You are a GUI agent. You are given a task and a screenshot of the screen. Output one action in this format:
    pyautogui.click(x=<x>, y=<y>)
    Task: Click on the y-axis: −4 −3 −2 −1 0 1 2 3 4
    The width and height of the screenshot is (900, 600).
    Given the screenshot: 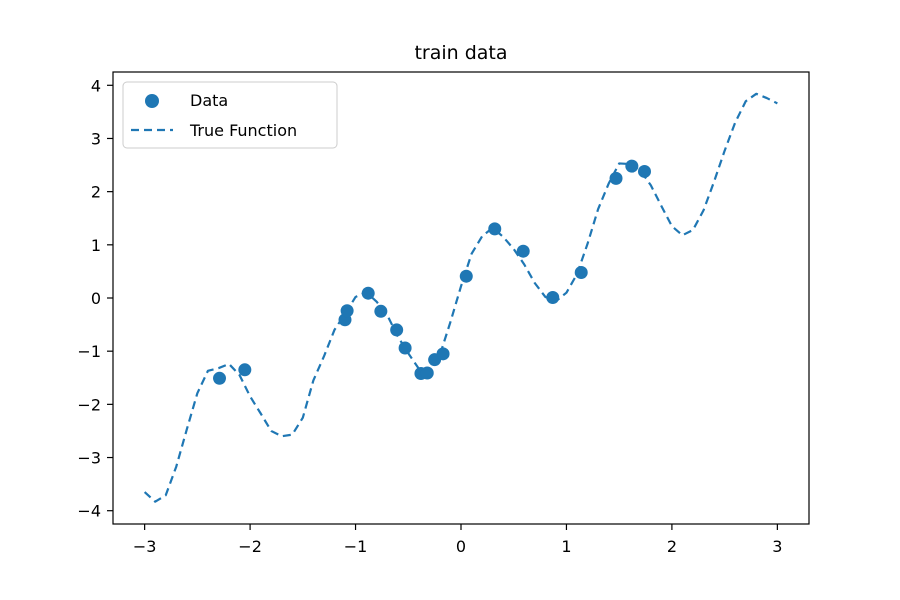 What is the action you would take?
    pyautogui.click(x=95, y=298)
    